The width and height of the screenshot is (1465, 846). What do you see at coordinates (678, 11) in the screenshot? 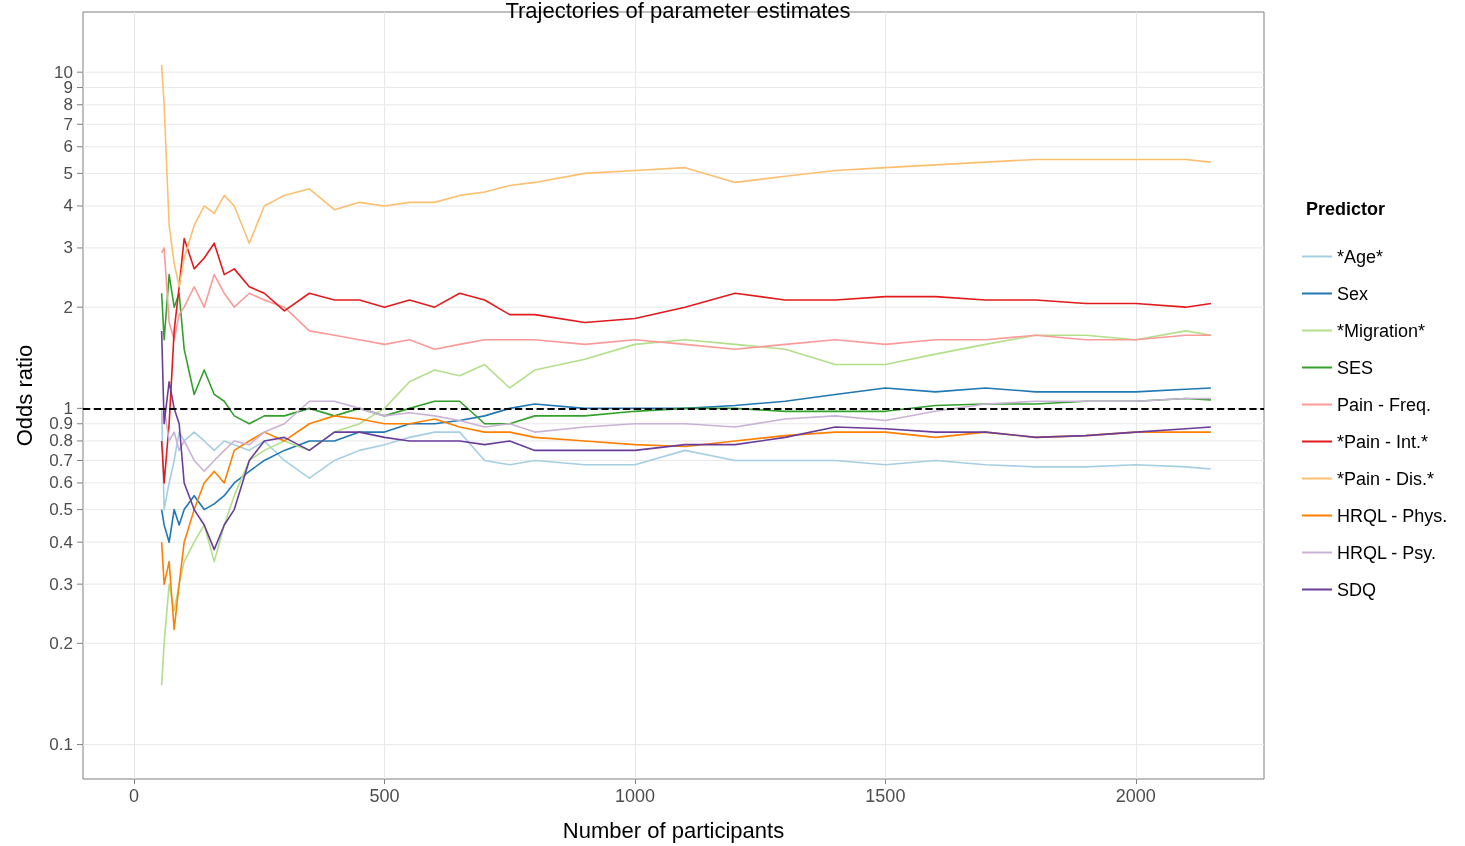
I see `chart-title: Trajectories of parameter estimates` at bounding box center [678, 11].